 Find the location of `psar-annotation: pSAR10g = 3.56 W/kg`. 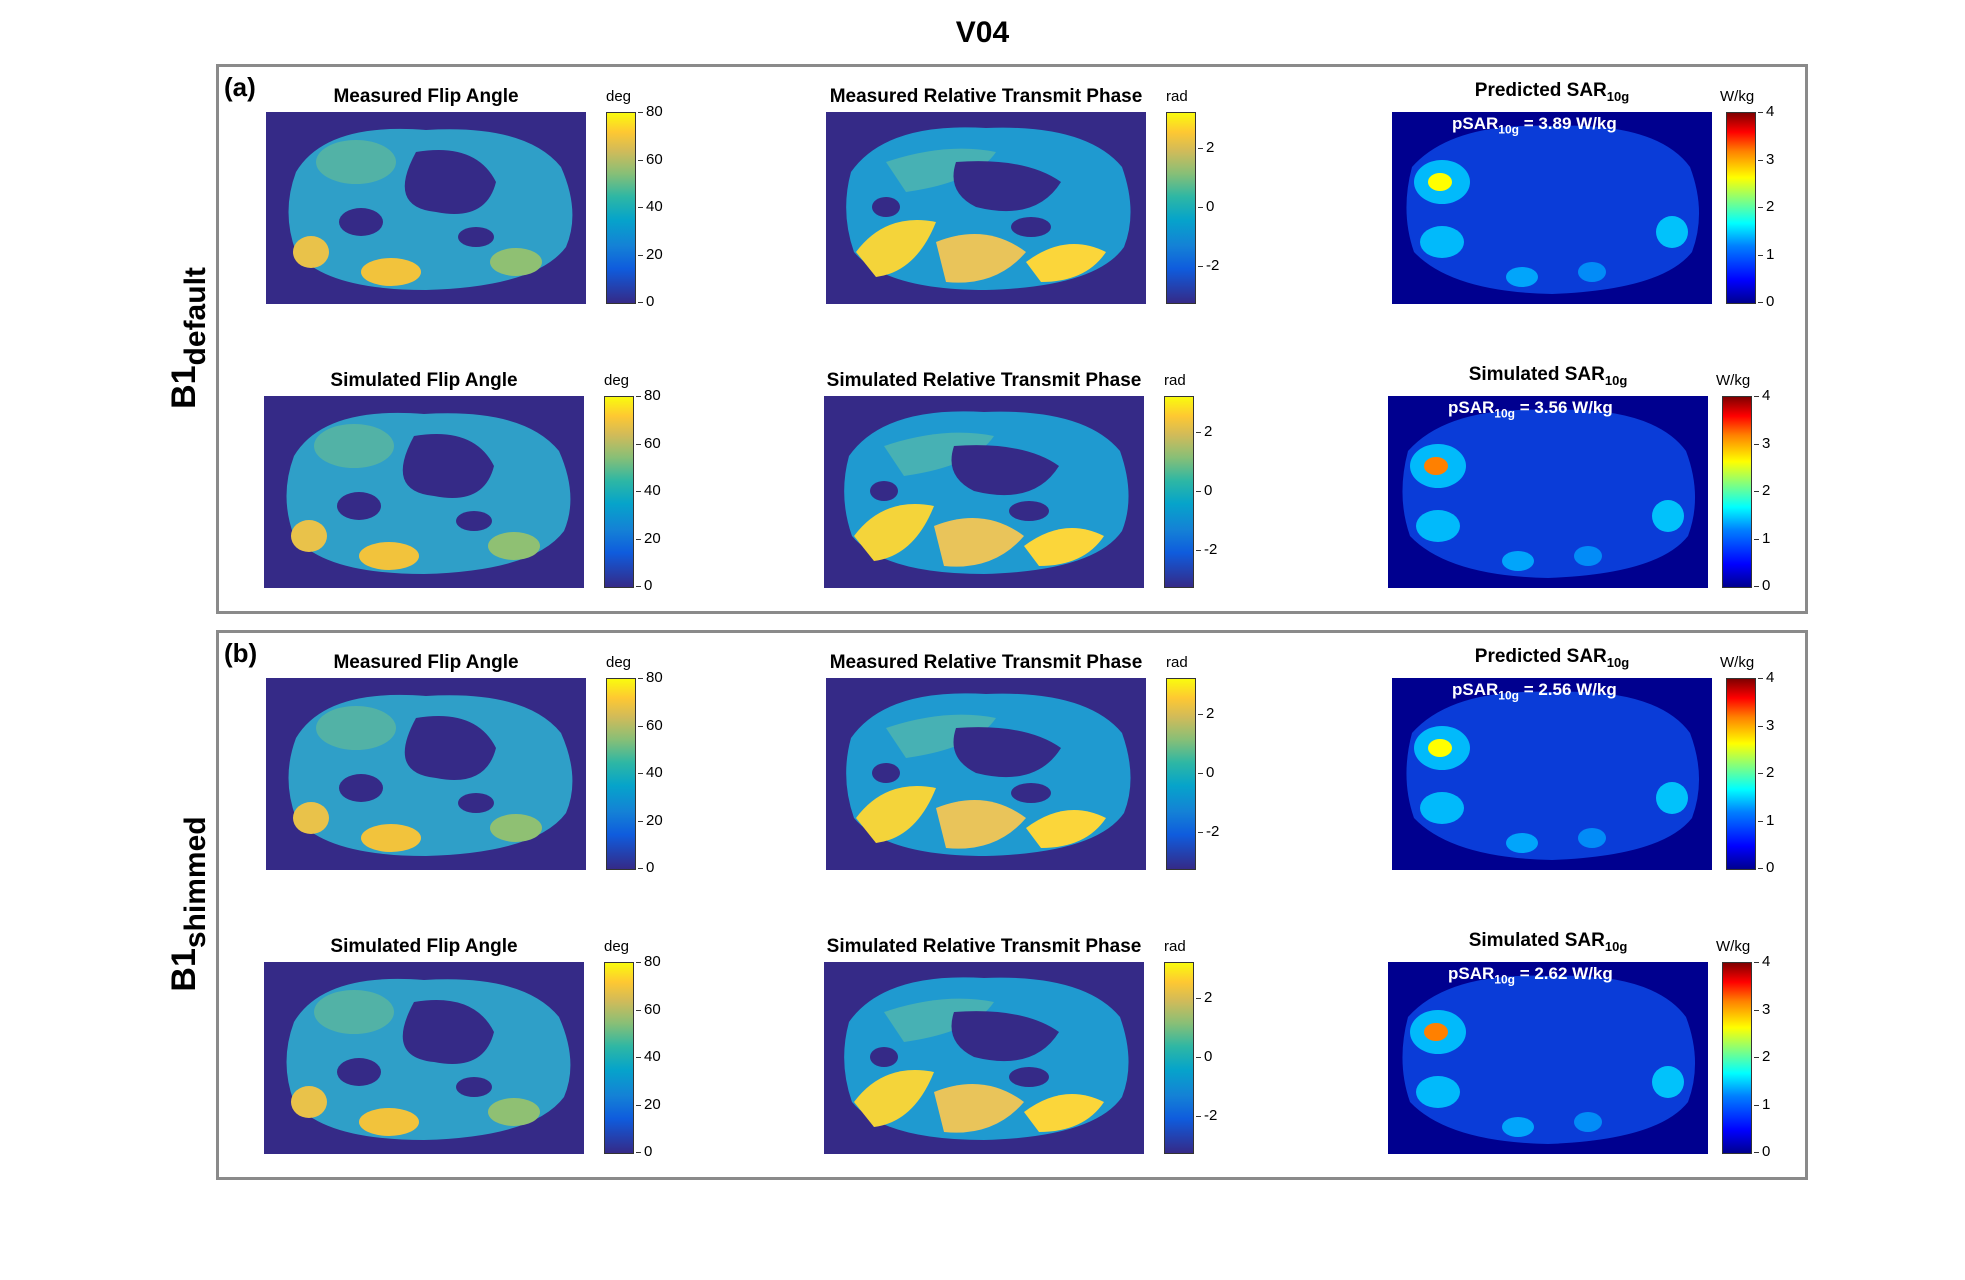

psar-annotation: pSAR10g = 3.56 W/kg is located at coordinates (1530, 409).